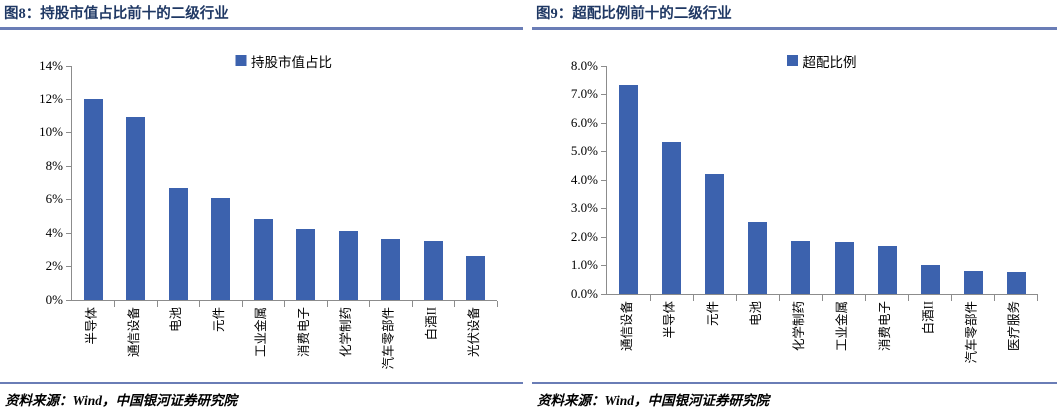 The width and height of the screenshot is (1057, 418). I want to click on y-axis-tick-label: 12%, so click(51, 98).